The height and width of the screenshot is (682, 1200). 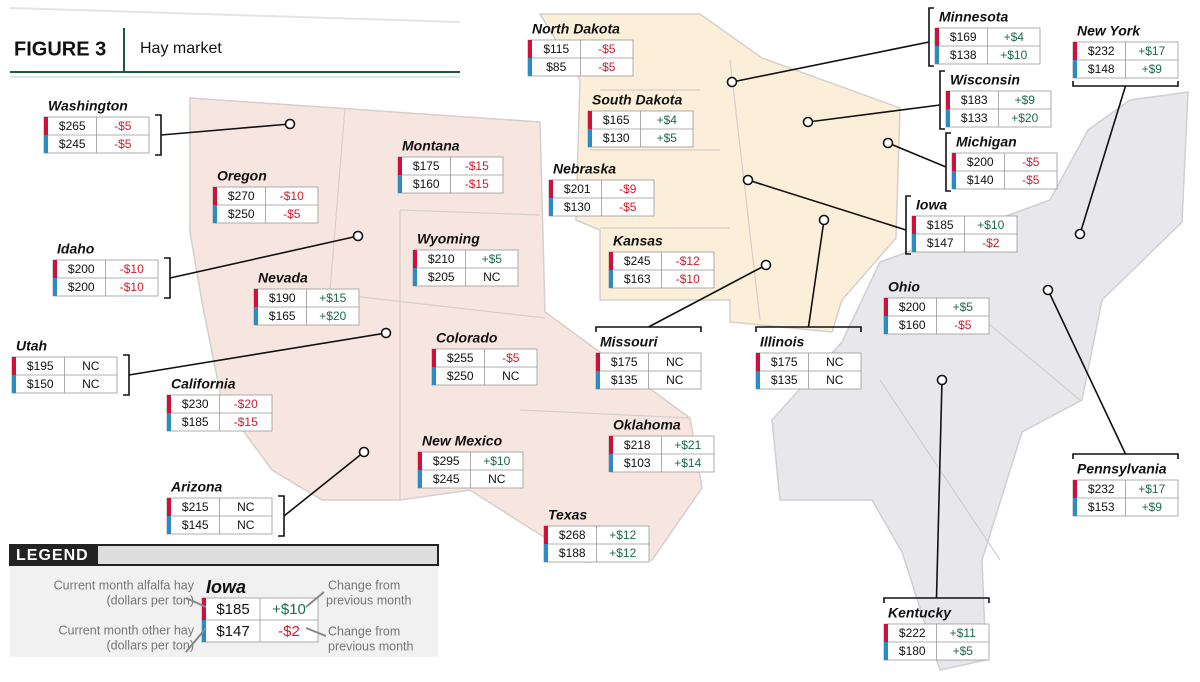 I want to click on price-change: +$21, so click(x=687, y=445).